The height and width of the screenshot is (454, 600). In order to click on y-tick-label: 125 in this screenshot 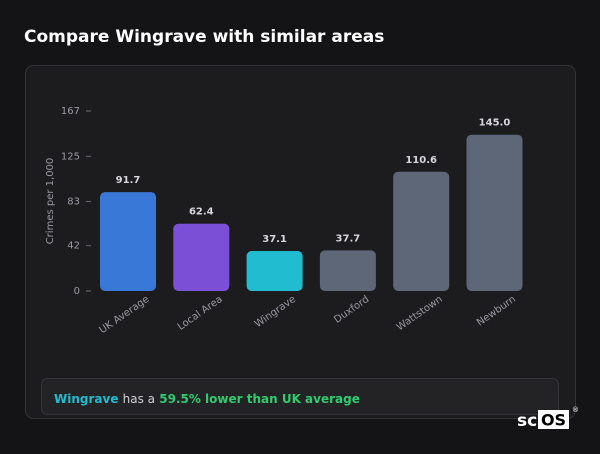, I will do `click(70, 156)`.